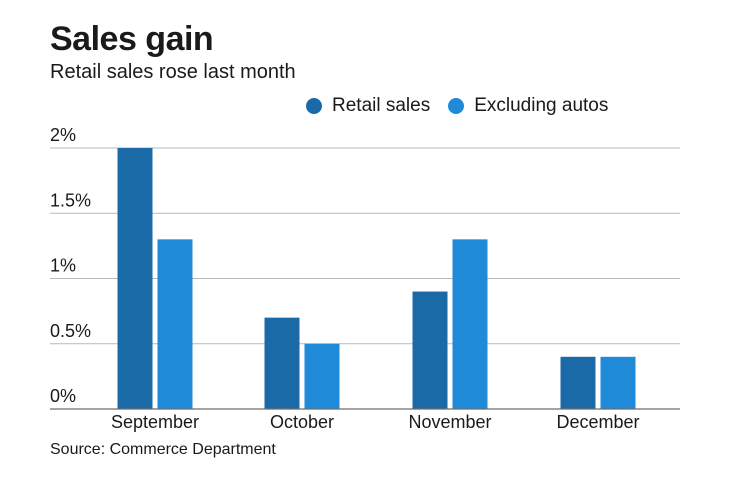 This screenshot has width=740, height=482. What do you see at coordinates (314, 106) in the screenshot?
I see `legend-swatch-retail-sales` at bounding box center [314, 106].